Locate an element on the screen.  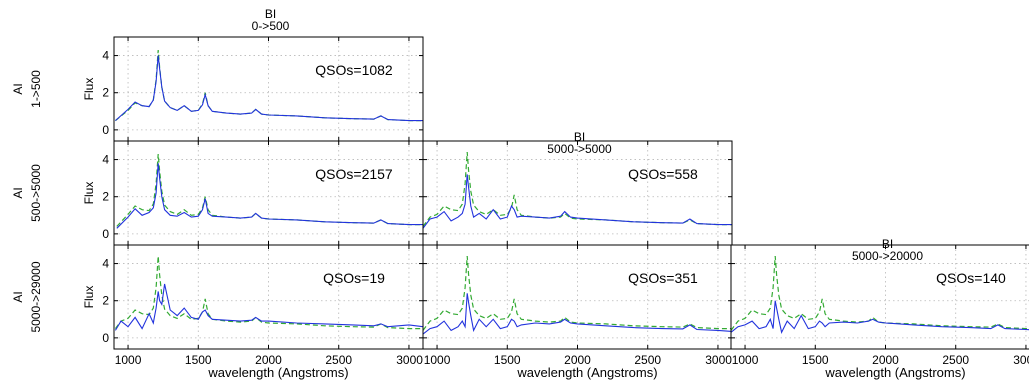
x-tick-label-r2c1: 2500 is located at coordinates (647, 360).